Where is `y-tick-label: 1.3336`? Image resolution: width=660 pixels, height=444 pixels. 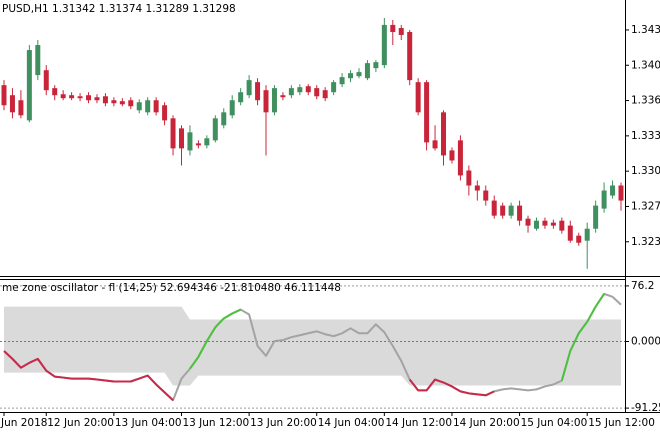 y-tick-label: 1.3336 is located at coordinates (645, 136).